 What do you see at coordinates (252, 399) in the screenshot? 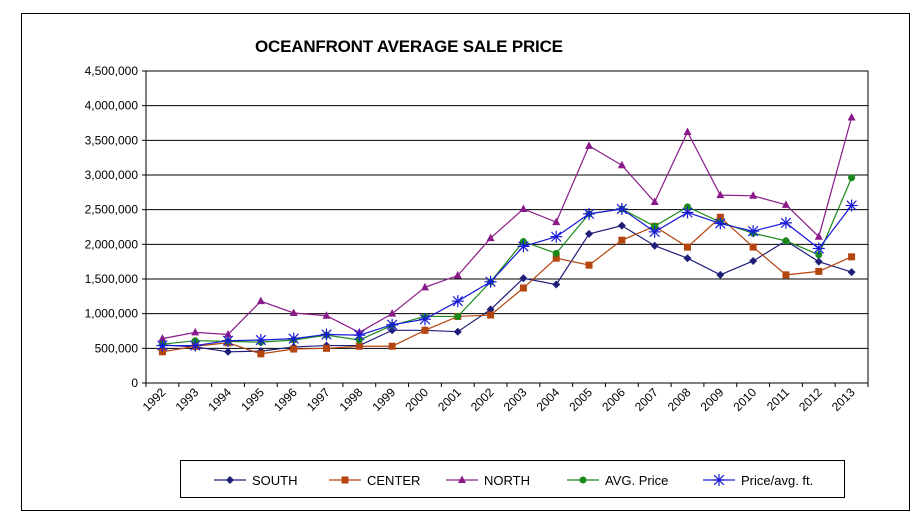
I see `x-tick-label: 1995` at bounding box center [252, 399].